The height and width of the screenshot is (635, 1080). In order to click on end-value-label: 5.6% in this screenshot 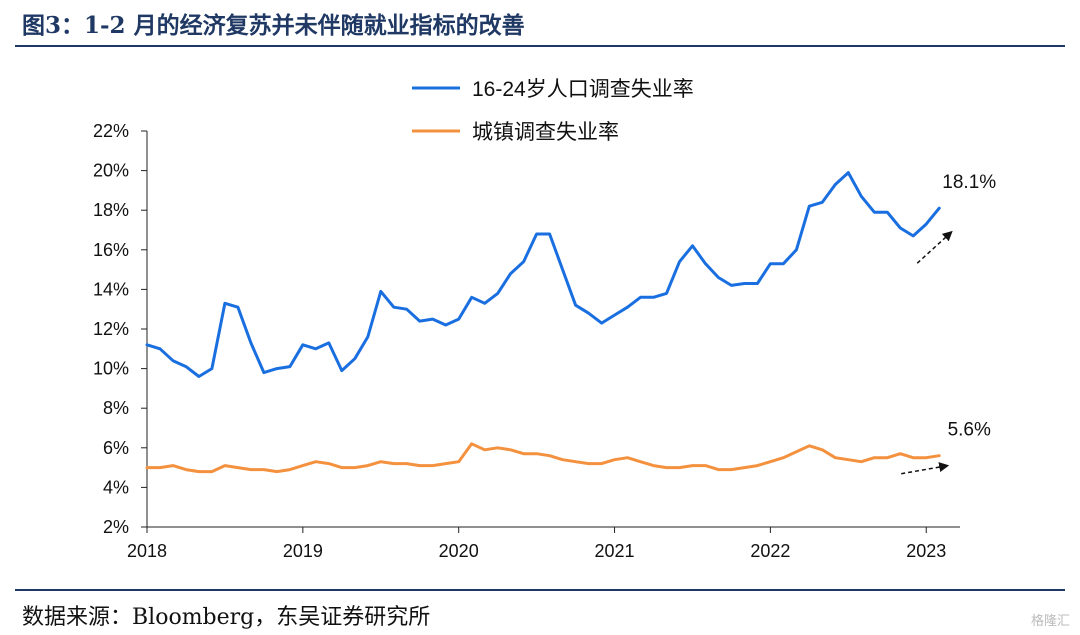, I will do `click(969, 430)`.